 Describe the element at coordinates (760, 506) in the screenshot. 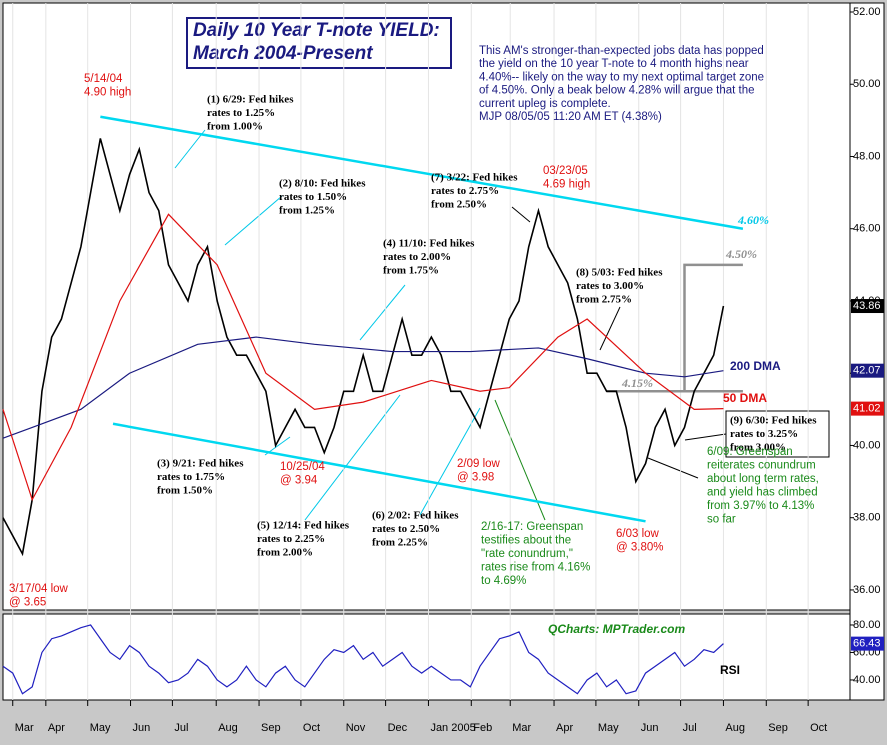

I see `annotation: from 3.97% to 4.13%` at that location.